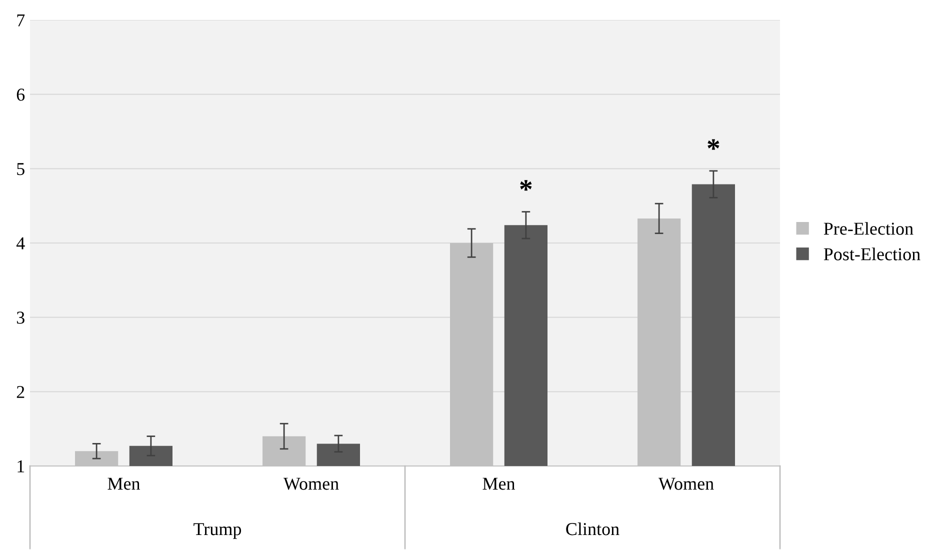 The image size is (943, 550). I want to click on y-tick-label: 7, so click(21, 20).